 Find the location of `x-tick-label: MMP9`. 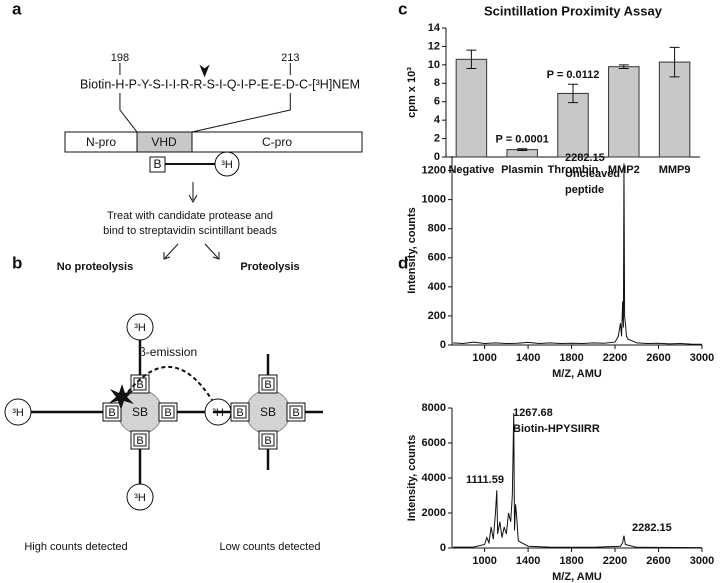

x-tick-label: MMP9 is located at coordinates (675, 170).